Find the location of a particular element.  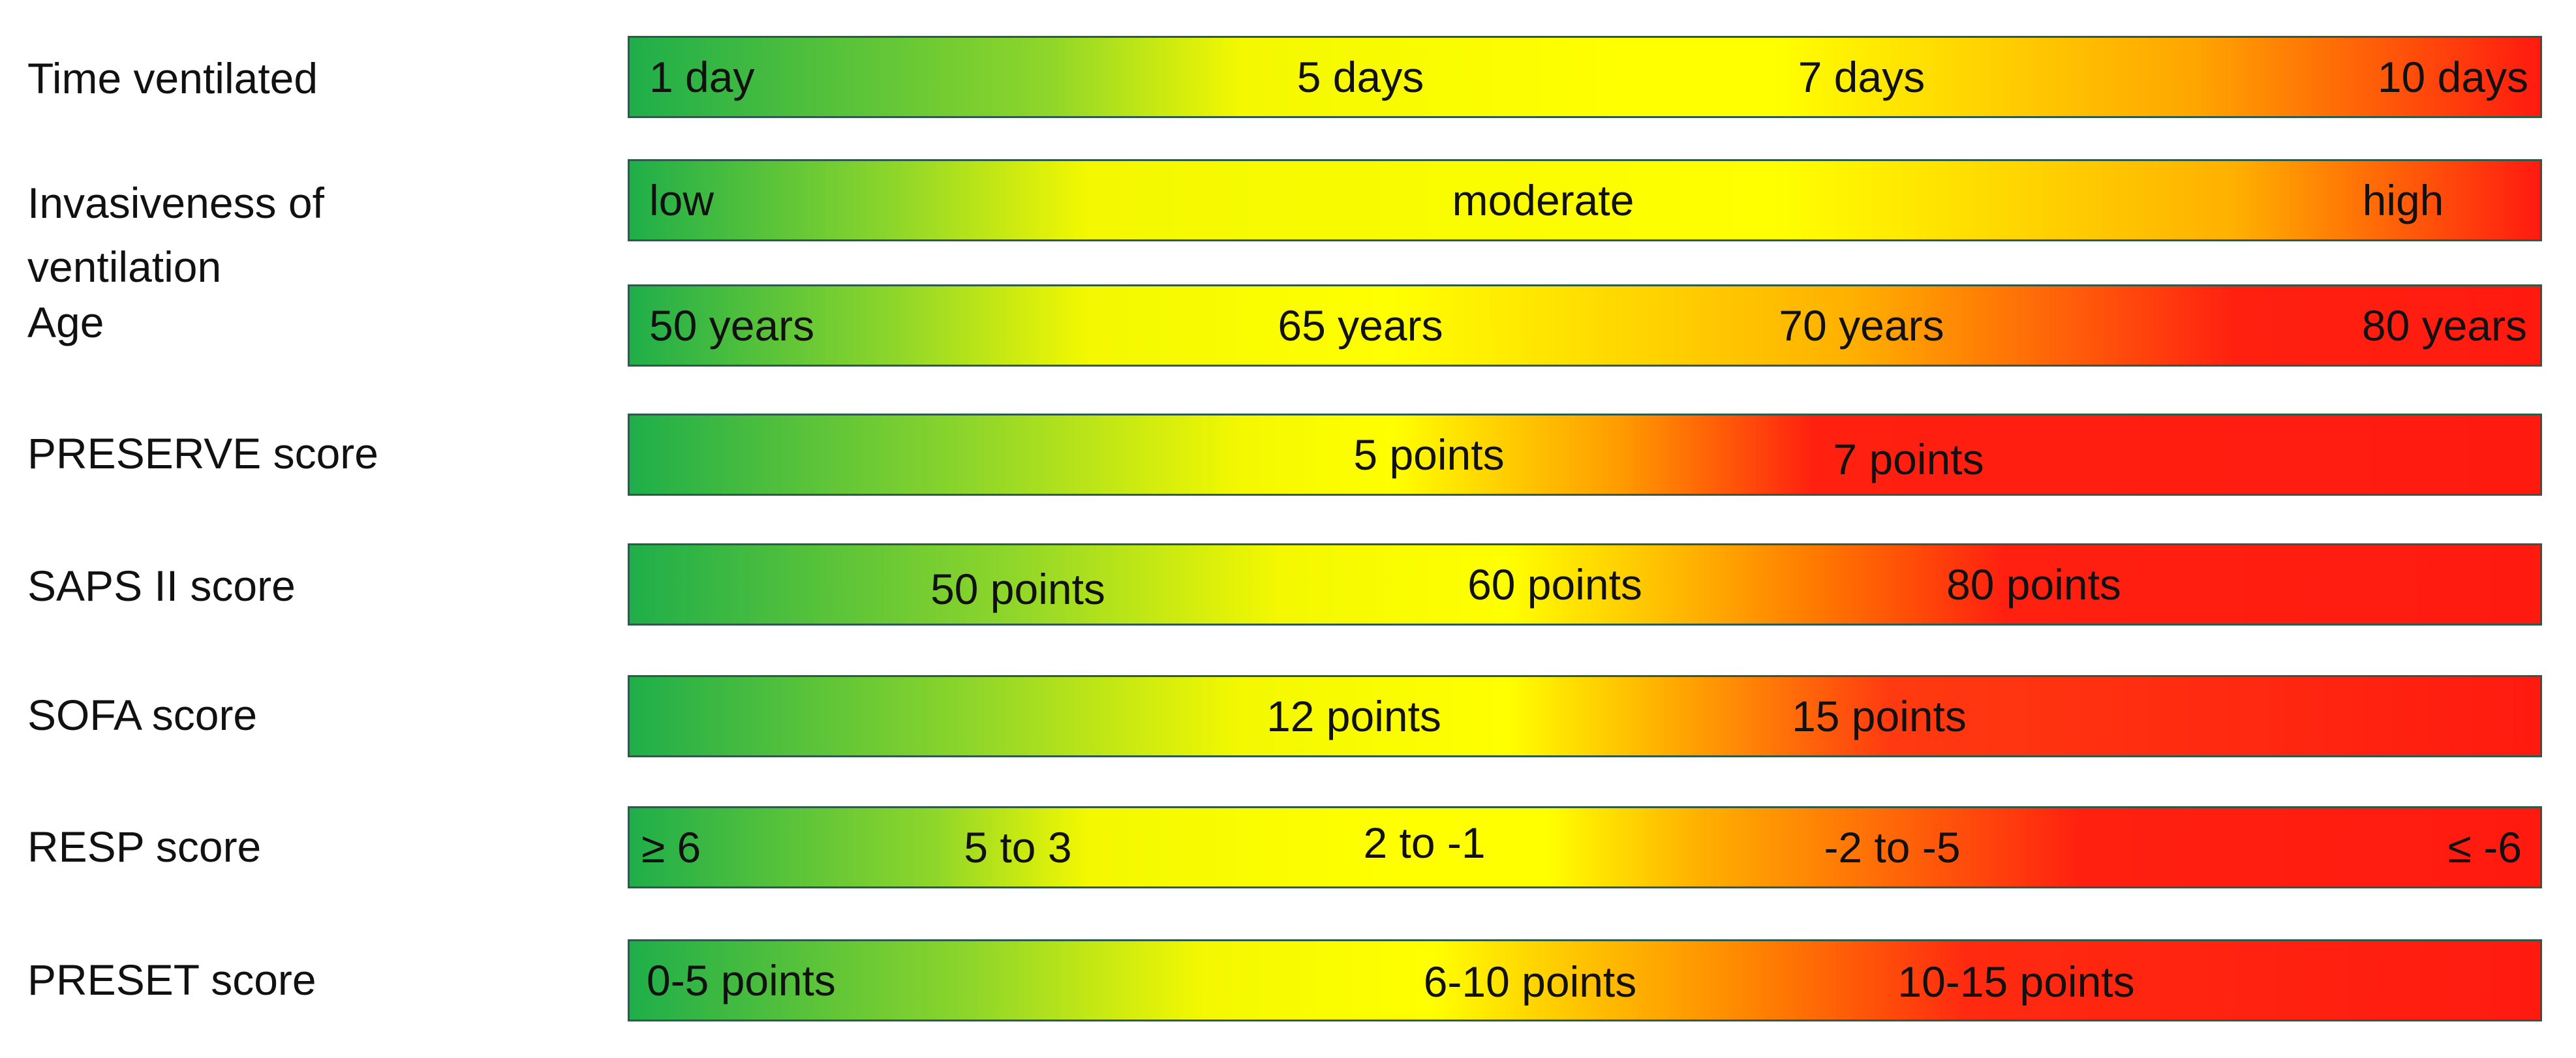

tick-resp-minus-2-to-minus-5: -2 to -5 is located at coordinates (1892, 847).